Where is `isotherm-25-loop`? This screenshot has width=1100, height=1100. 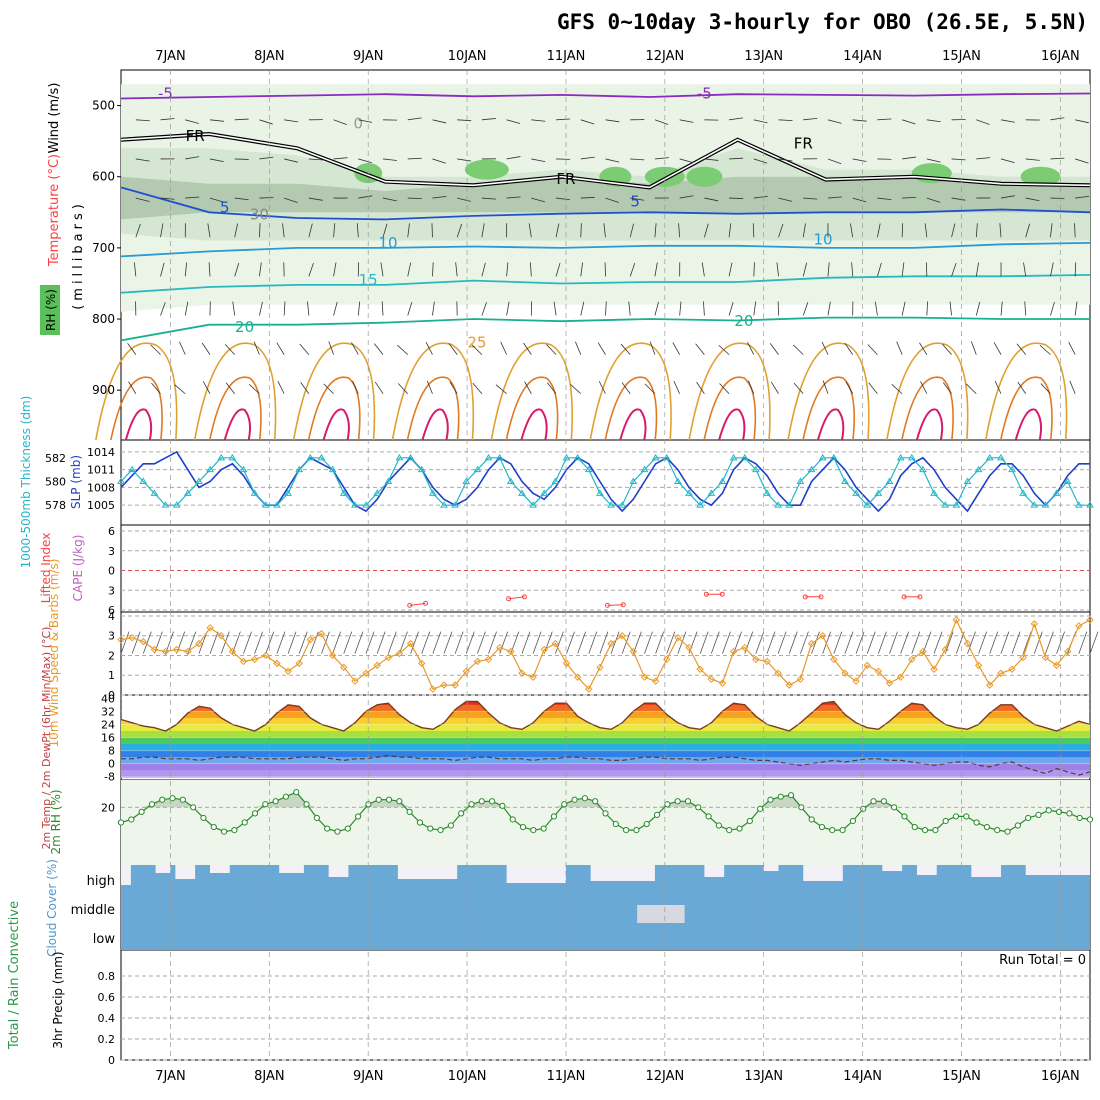 isotherm-25-loop is located at coordinates (334, 391).